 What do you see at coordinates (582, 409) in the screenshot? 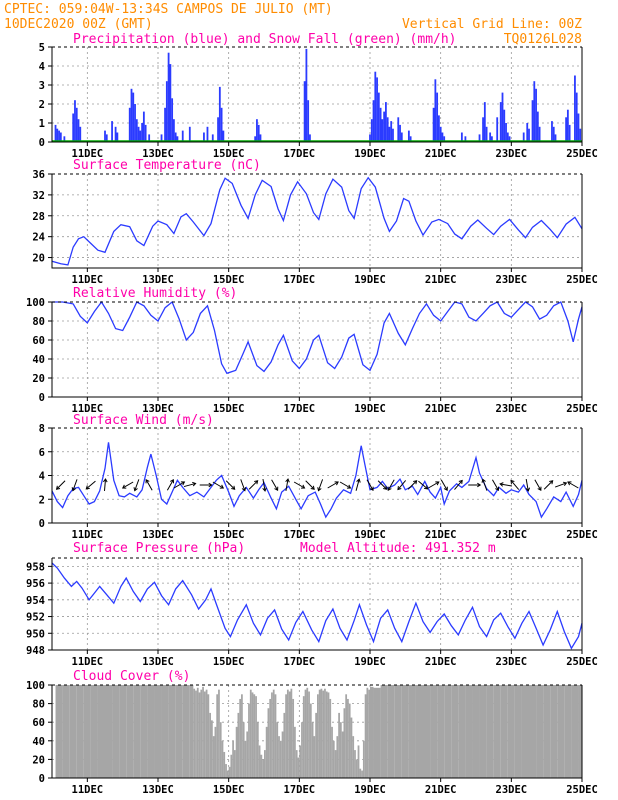
I see `humidity-xtick-label: 25DEC` at bounding box center [582, 409].